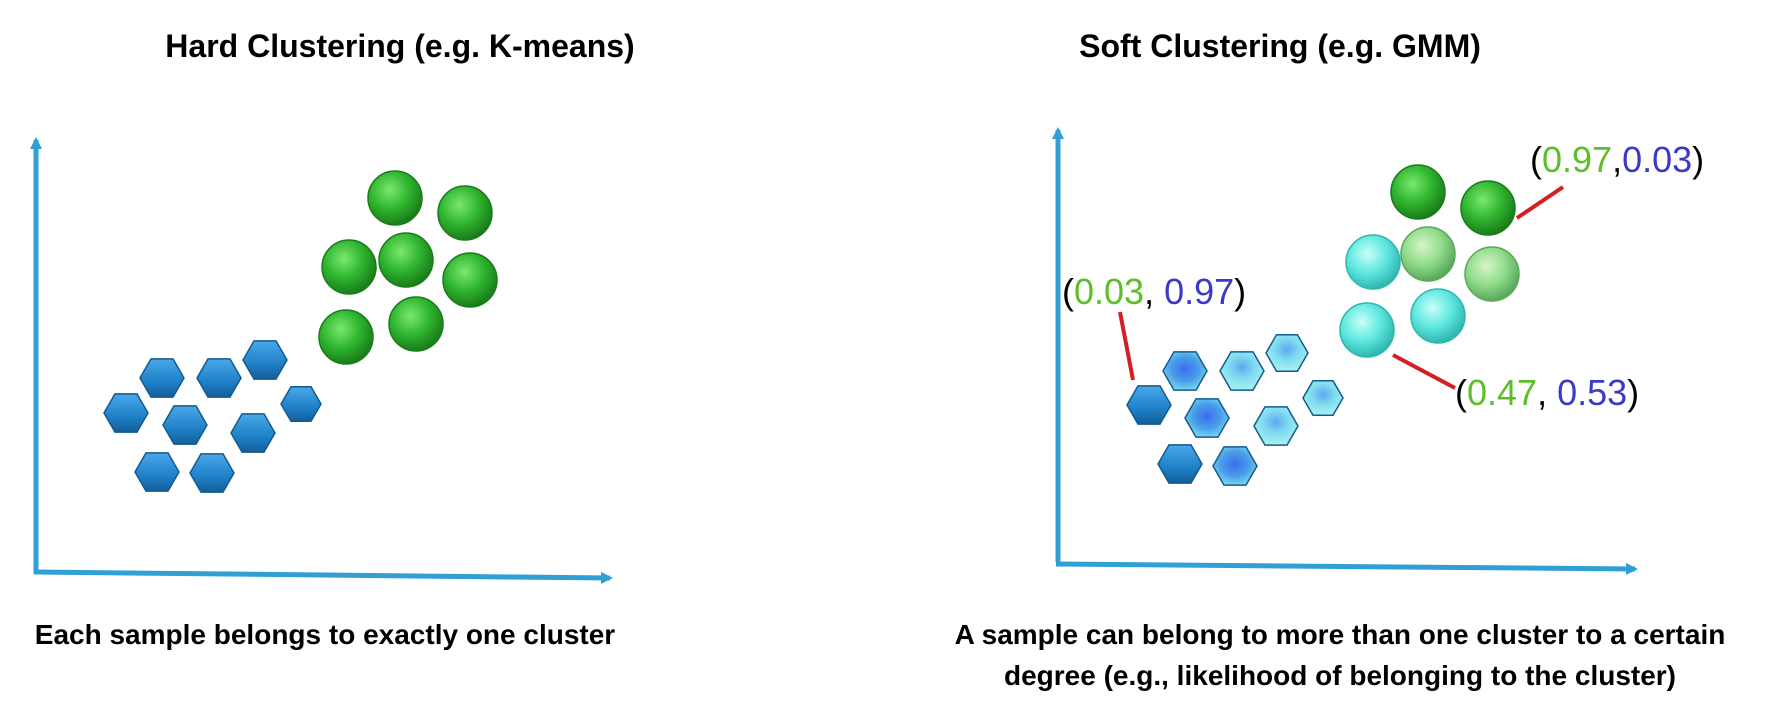 This screenshot has height=706, width=1783. I want to click on hard-green-cluster, so click(408, 267).